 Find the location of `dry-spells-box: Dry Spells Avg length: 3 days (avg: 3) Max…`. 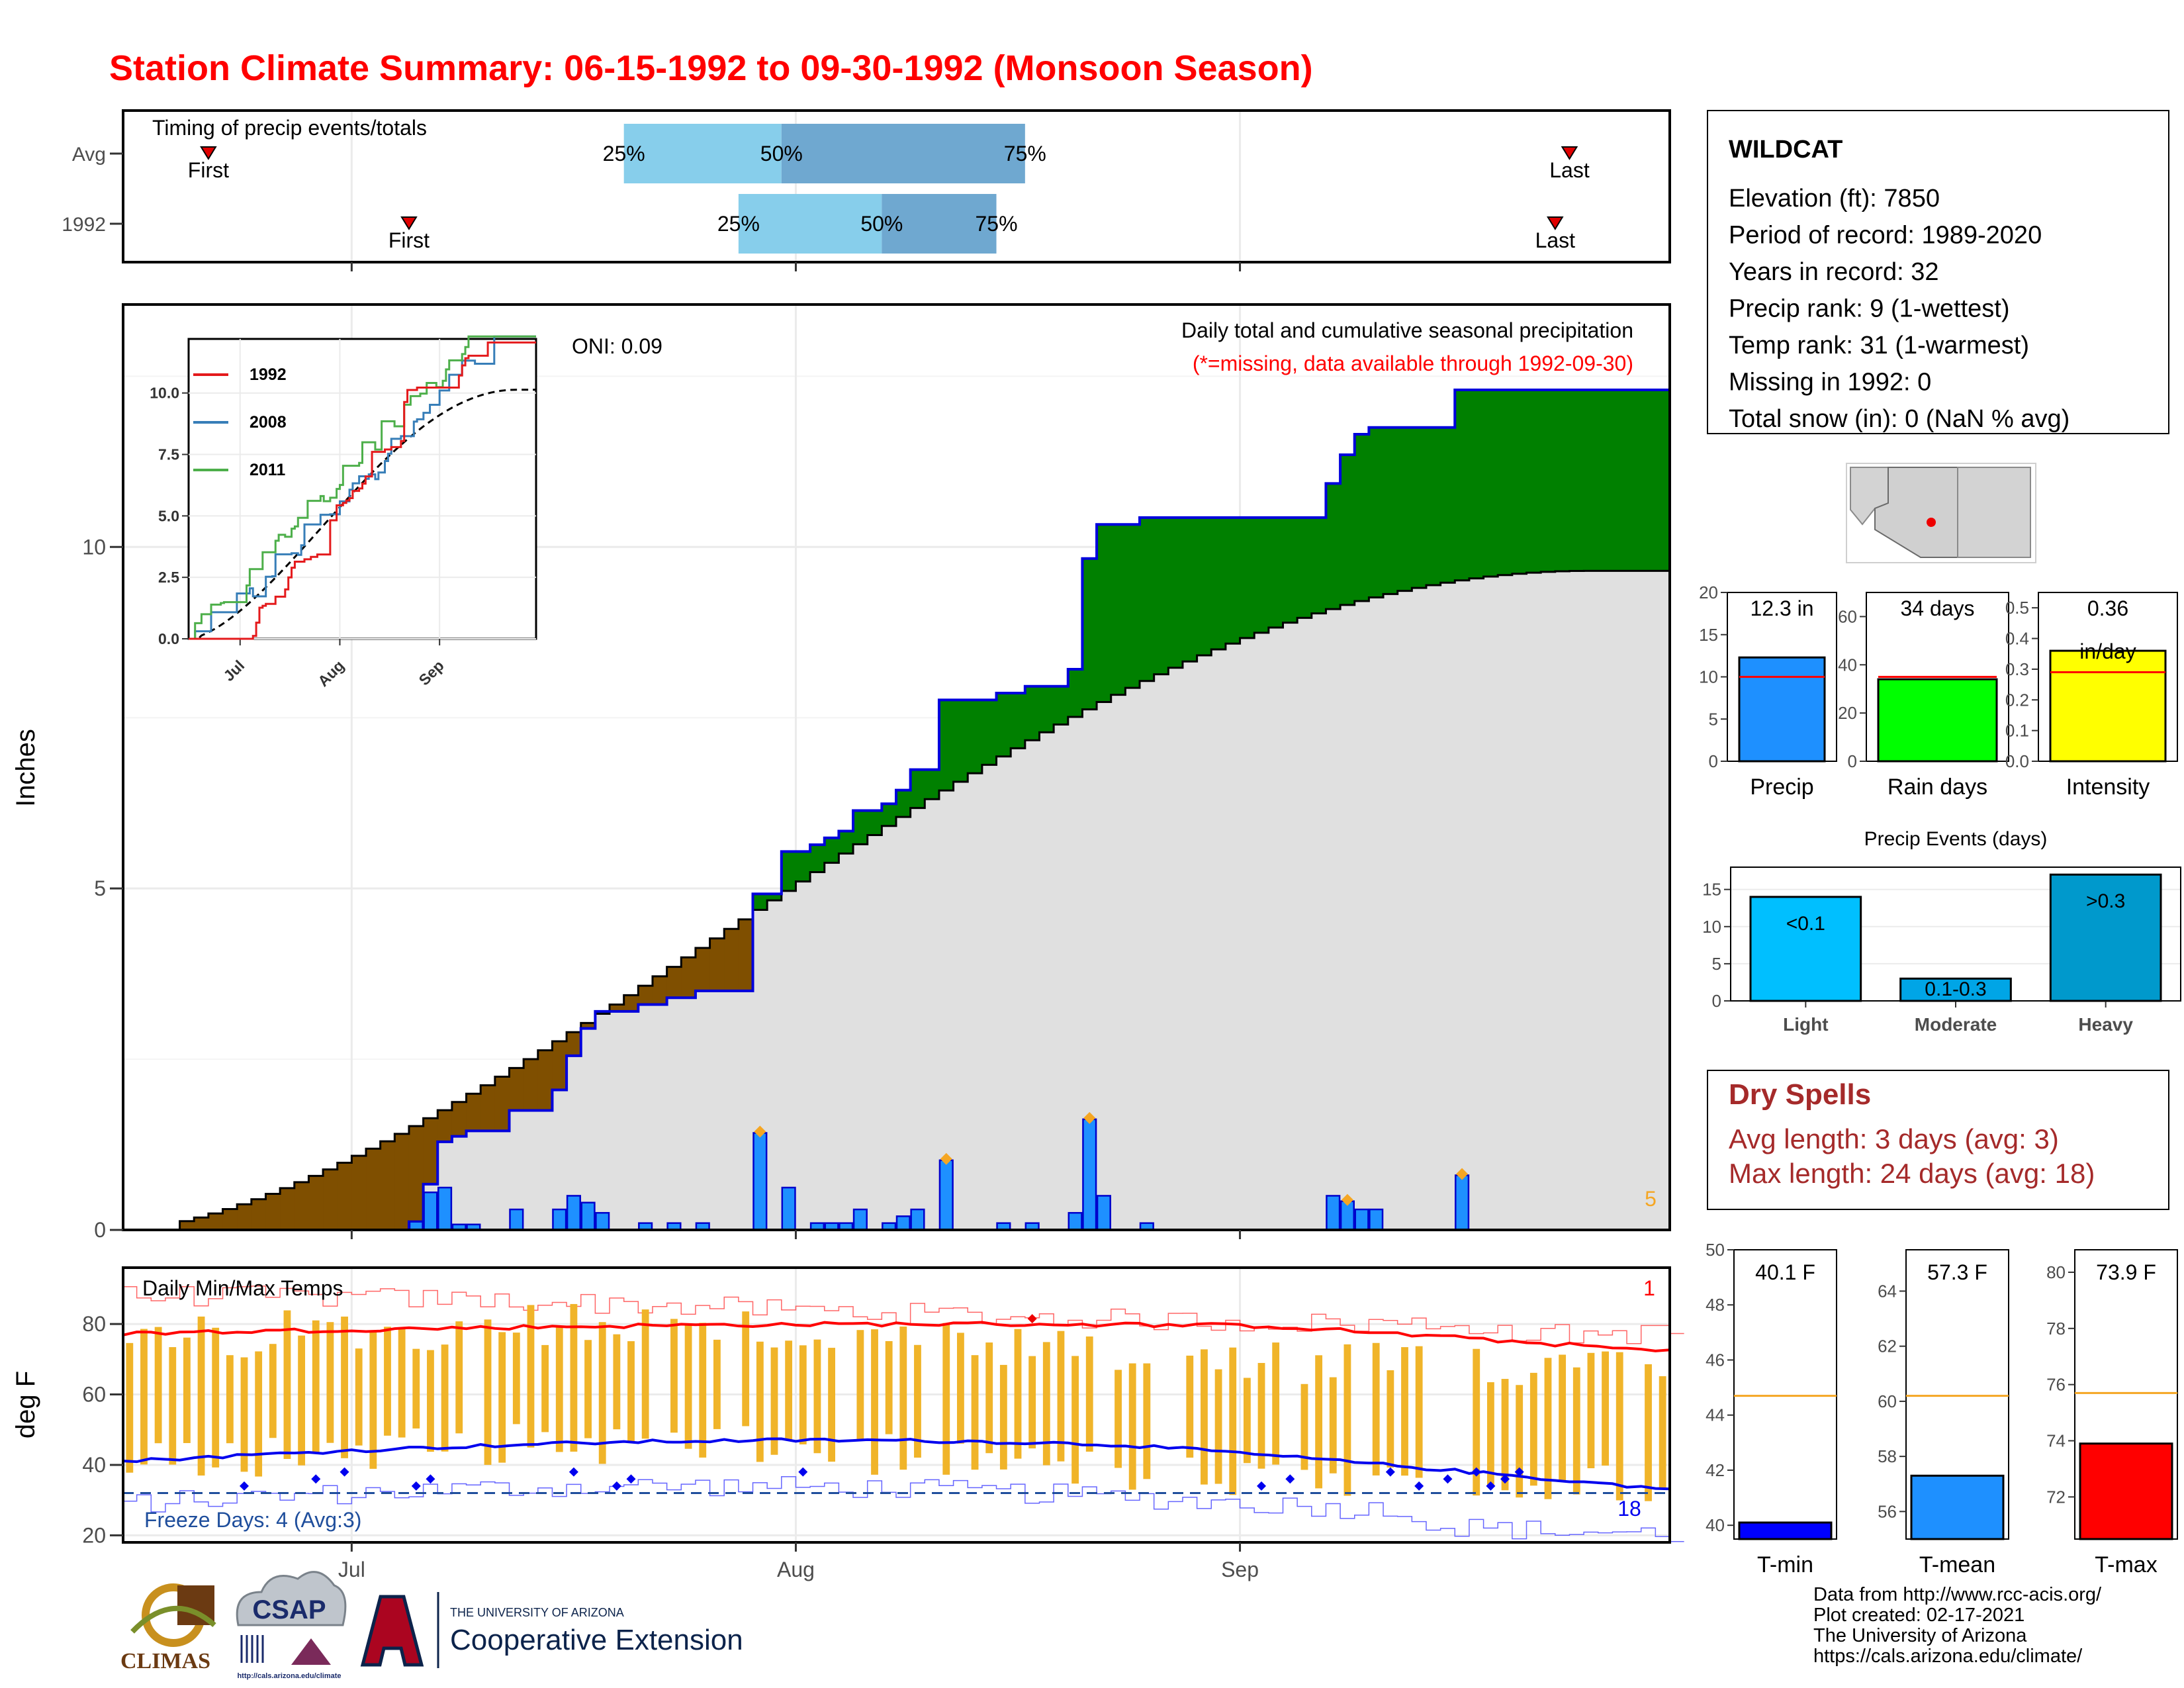

dry-spells-box: Dry Spells Avg length: 3 days (avg: 3) Max… is located at coordinates (1938, 1140).